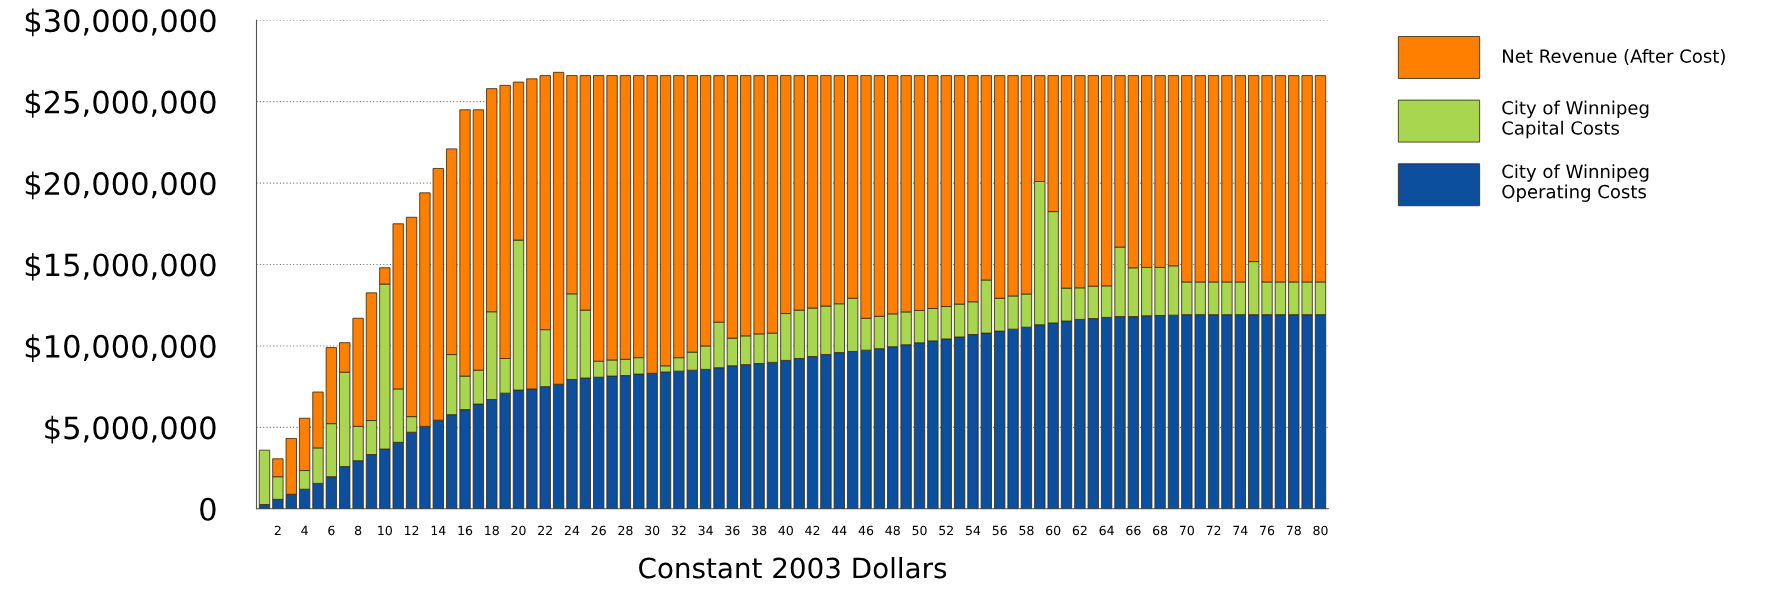 This screenshot has height=613, width=1769. I want to click on x-tick-label: 40, so click(785, 530).